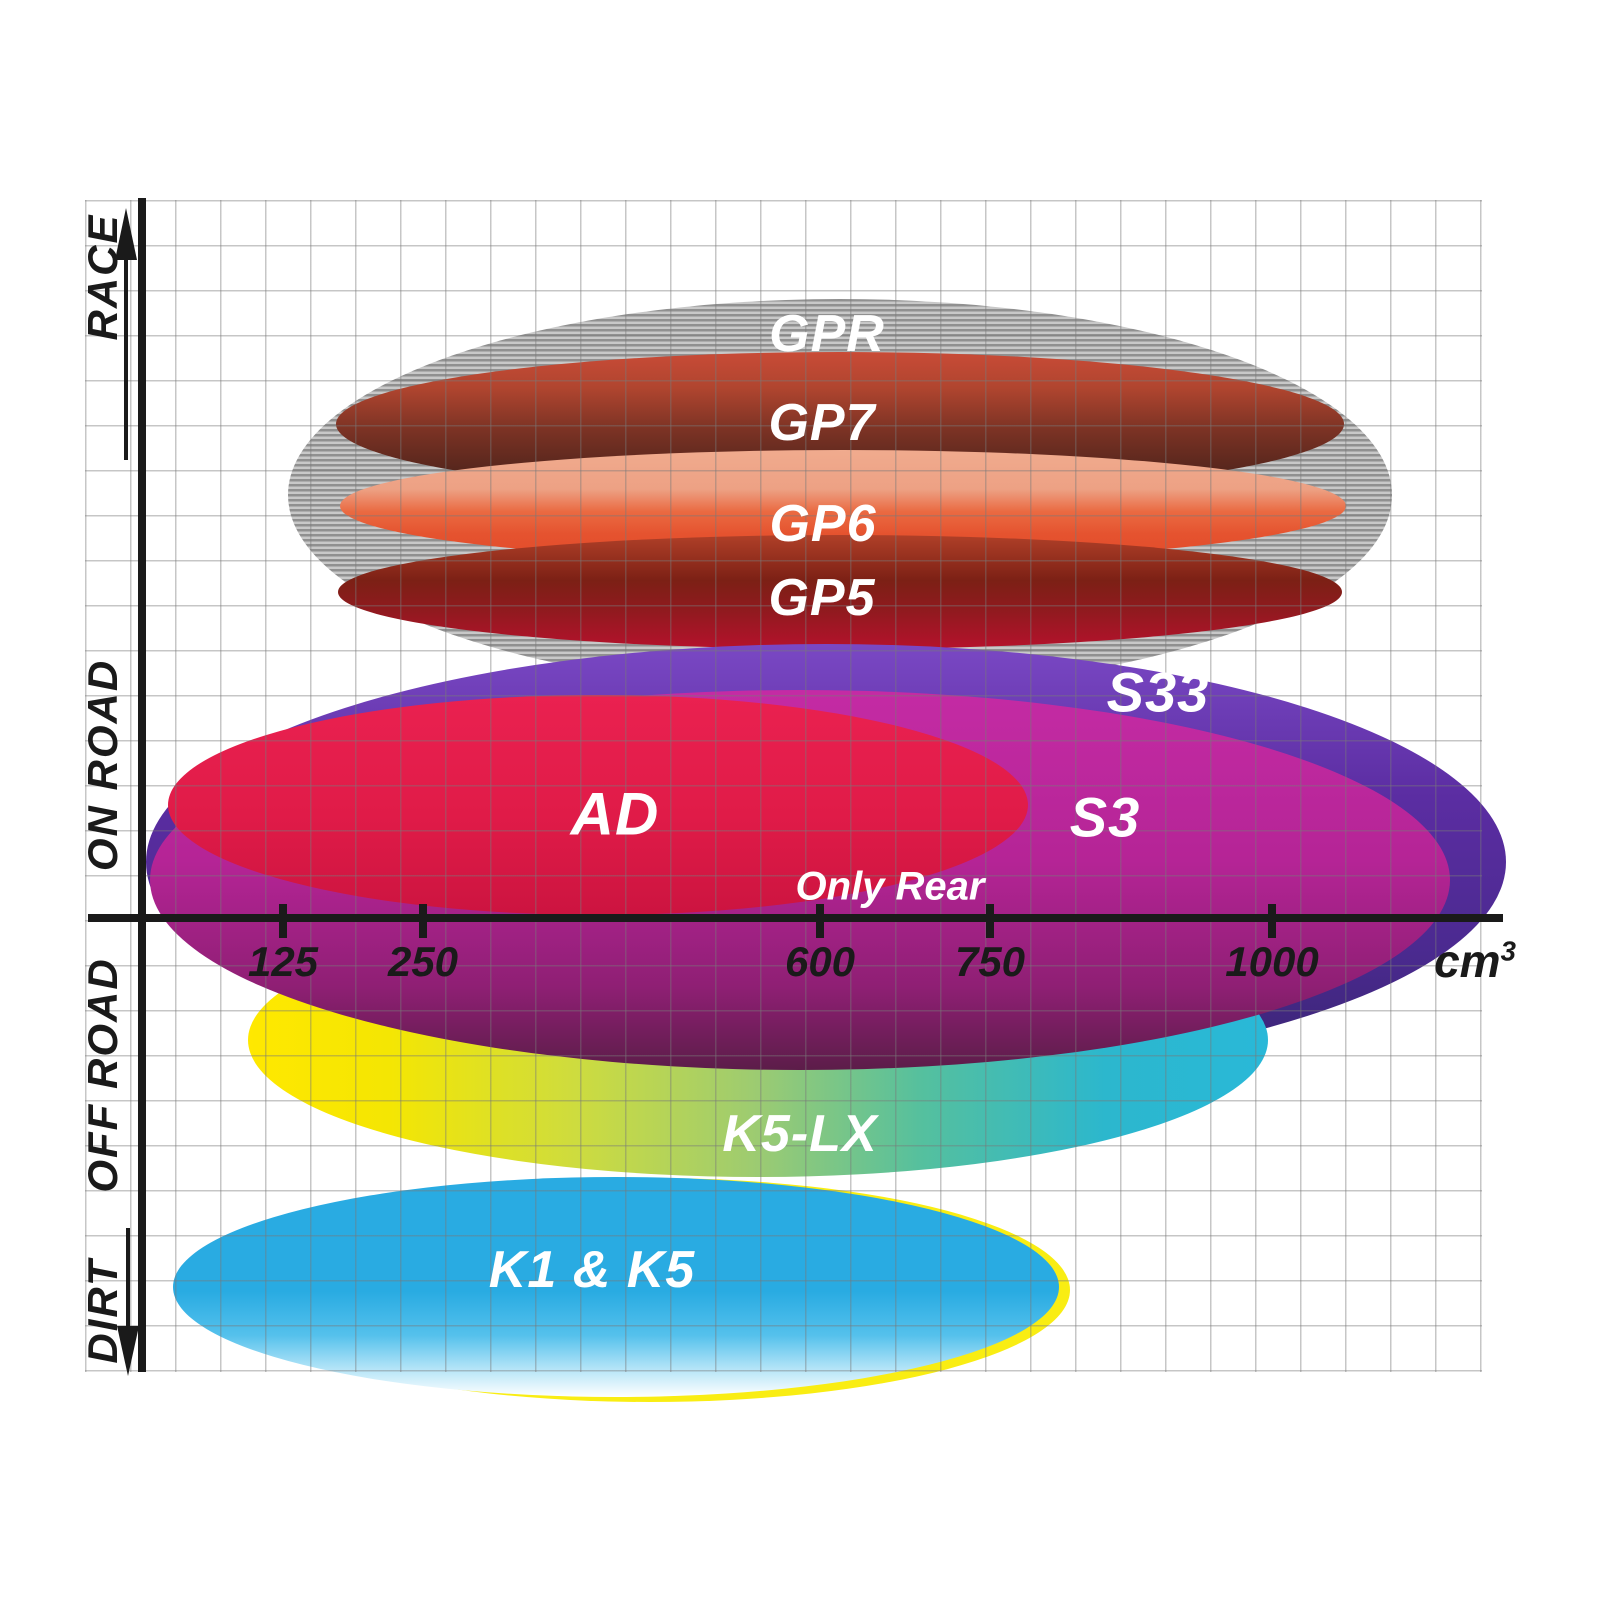 This screenshot has width=1600, height=1600. Describe the element at coordinates (1158, 692) in the screenshot. I see `region-s33-label: S33` at that location.